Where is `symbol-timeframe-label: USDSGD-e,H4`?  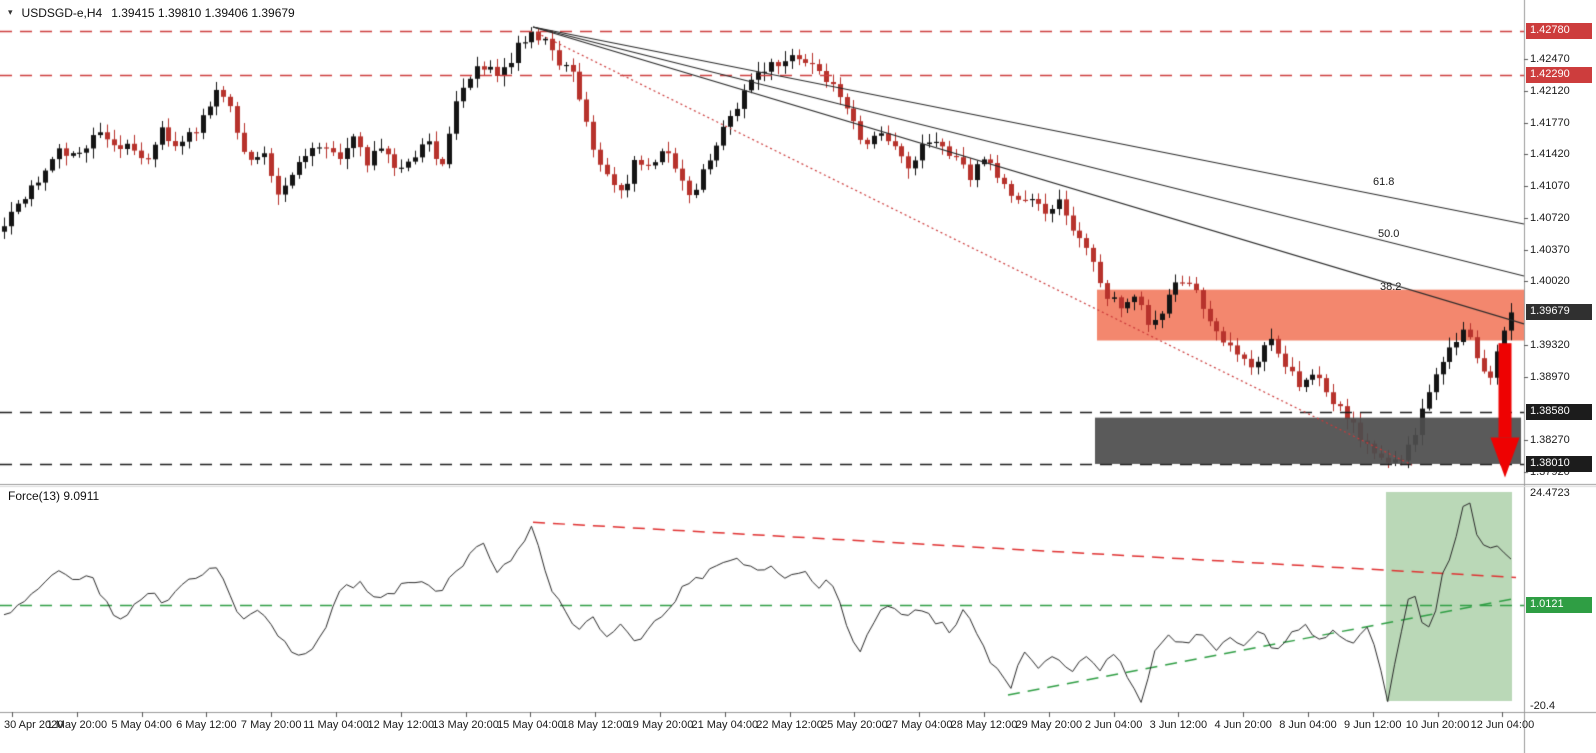
symbol-timeframe-label: USDSGD-e,H4 is located at coordinates (62, 13).